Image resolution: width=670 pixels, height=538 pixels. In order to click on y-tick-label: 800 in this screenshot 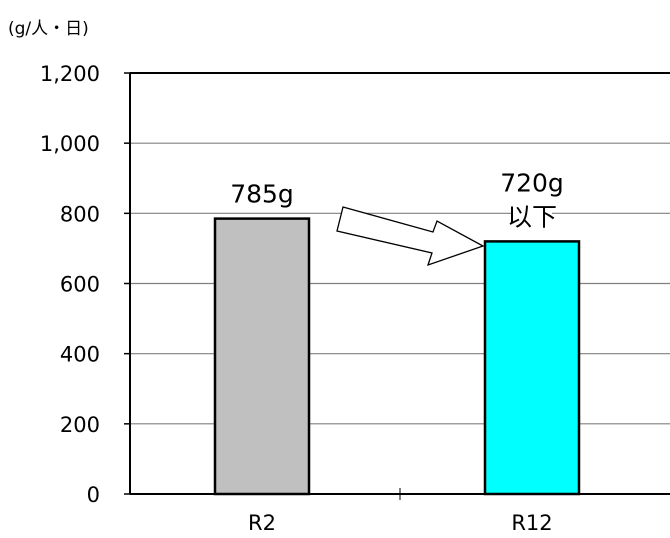, I will do `click(80, 214)`.